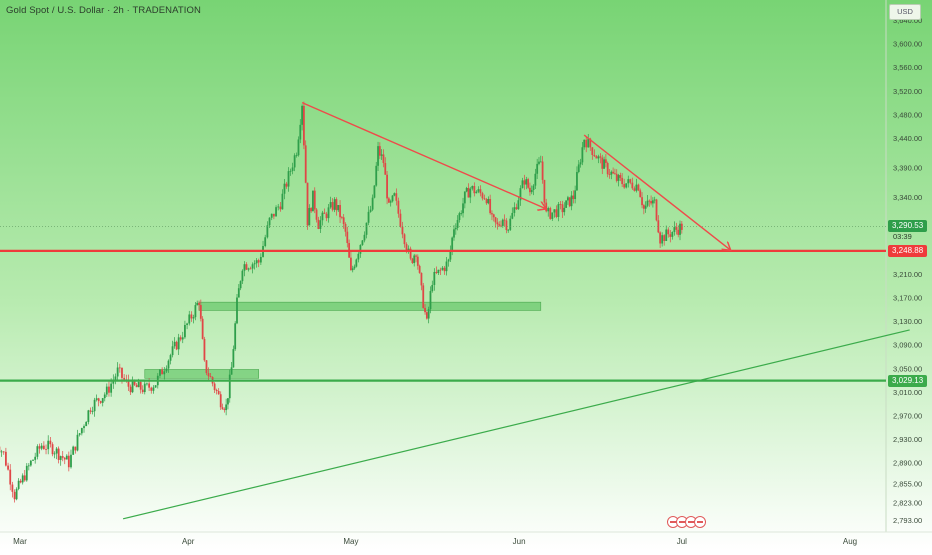 The width and height of the screenshot is (932, 555). What do you see at coordinates (907, 439) in the screenshot?
I see `y-tick-label: 2,930.00` at bounding box center [907, 439].